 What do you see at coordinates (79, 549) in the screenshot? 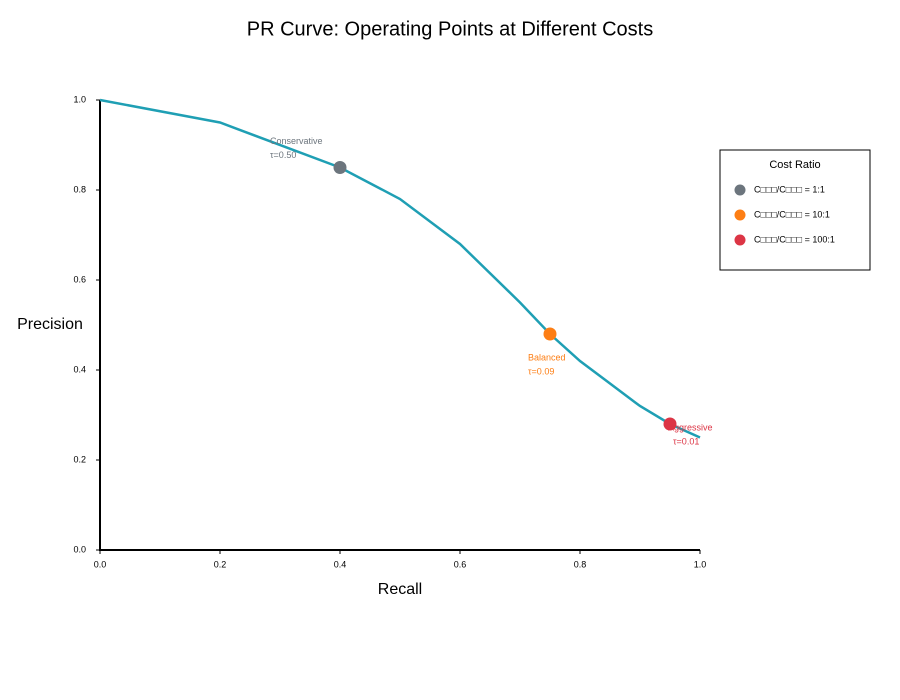
I see `y-tick-label: 0.0` at bounding box center [79, 549].